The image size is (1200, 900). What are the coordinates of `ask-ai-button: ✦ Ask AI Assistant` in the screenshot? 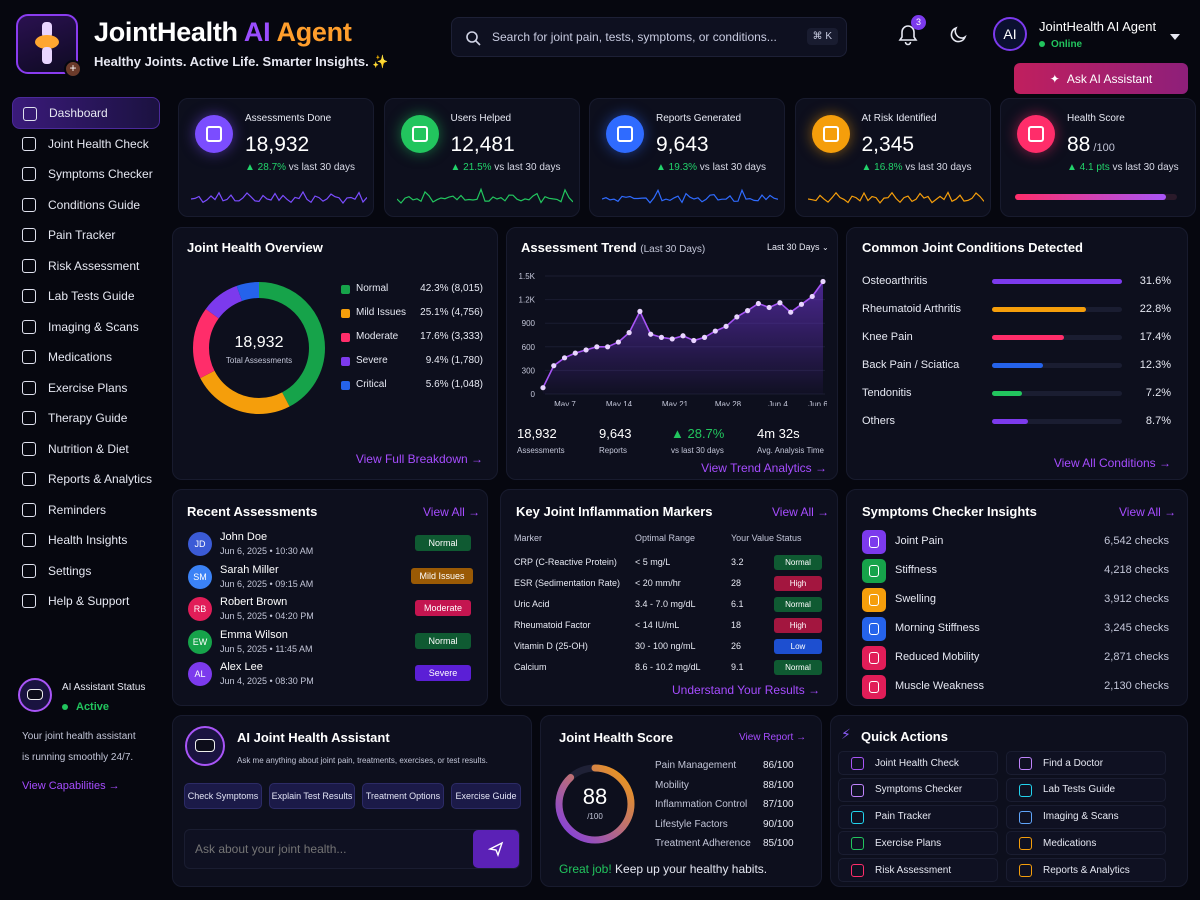 It's located at (1101, 78).